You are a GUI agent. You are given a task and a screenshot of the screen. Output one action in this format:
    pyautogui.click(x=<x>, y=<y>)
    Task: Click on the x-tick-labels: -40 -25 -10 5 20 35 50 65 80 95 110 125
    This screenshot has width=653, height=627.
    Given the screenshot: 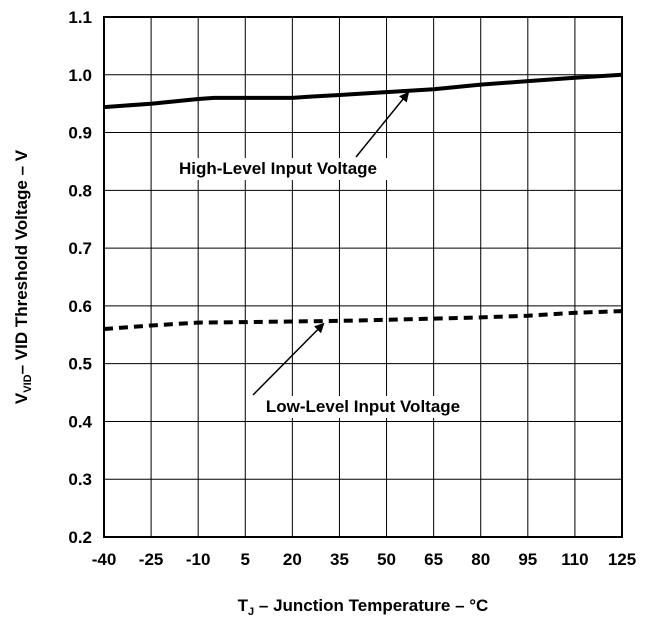 What is the action you would take?
    pyautogui.click(x=364, y=559)
    